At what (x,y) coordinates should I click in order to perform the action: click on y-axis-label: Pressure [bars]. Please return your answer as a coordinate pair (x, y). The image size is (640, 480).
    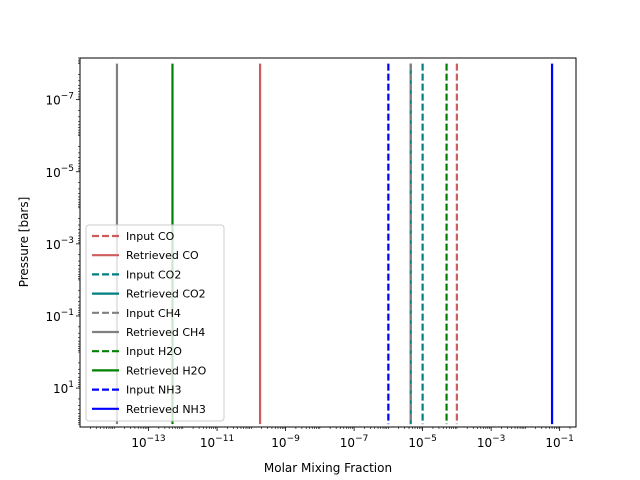
    Looking at the image, I should click on (24, 242).